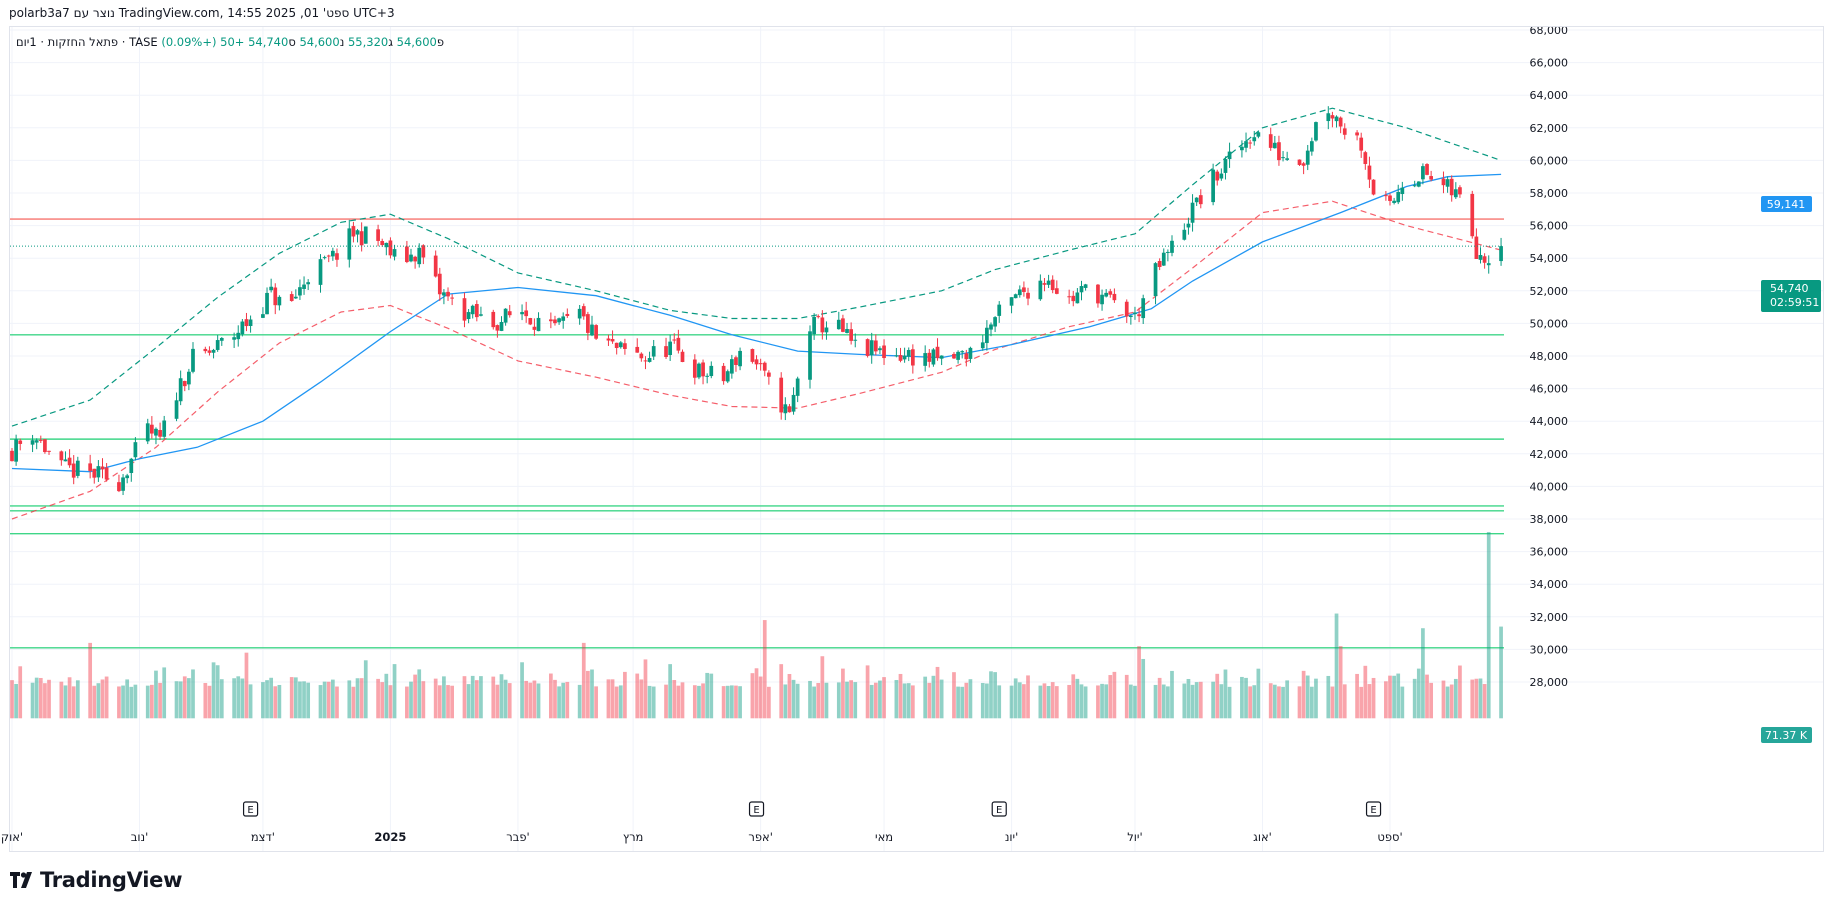 This screenshot has height=911, width=1835. I want to click on symbol-title: פתאל החזקות · 1יום · TASE, so click(87, 42).